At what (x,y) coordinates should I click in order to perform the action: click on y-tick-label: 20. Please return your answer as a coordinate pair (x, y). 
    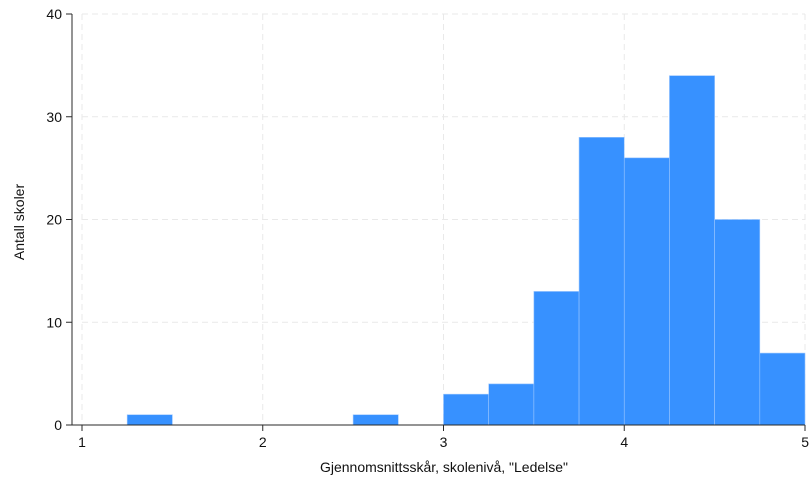
    Looking at the image, I should click on (54, 220).